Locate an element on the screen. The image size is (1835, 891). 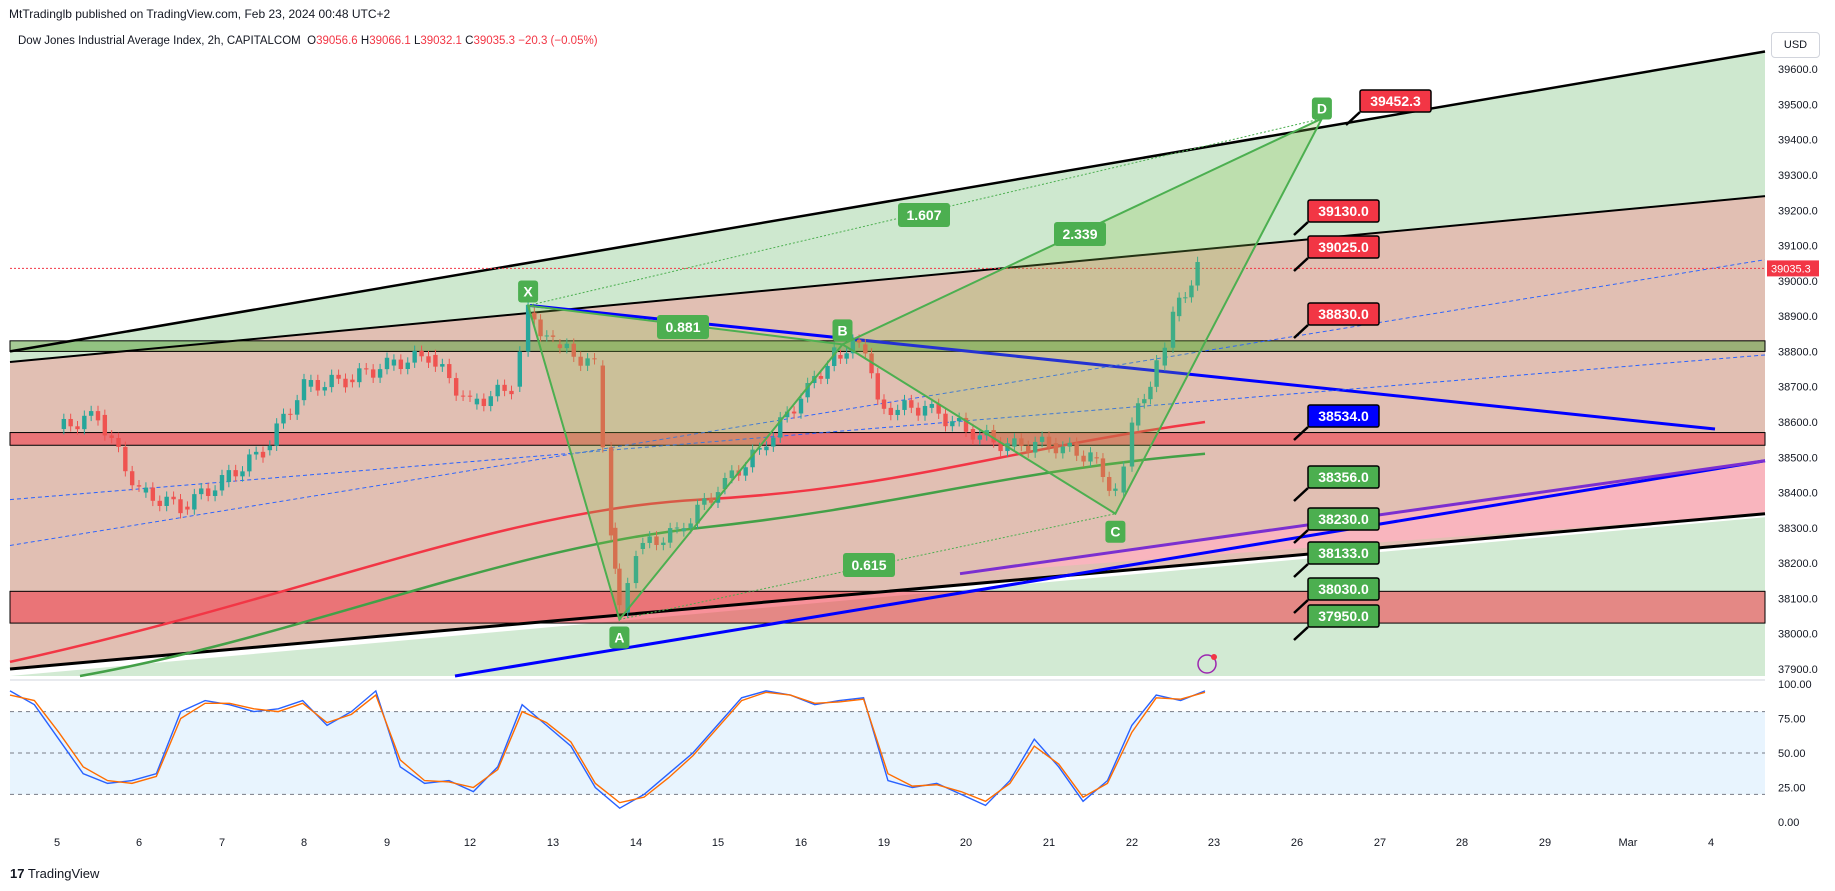
price-label-1-box is located at coordinates (1343, 211).